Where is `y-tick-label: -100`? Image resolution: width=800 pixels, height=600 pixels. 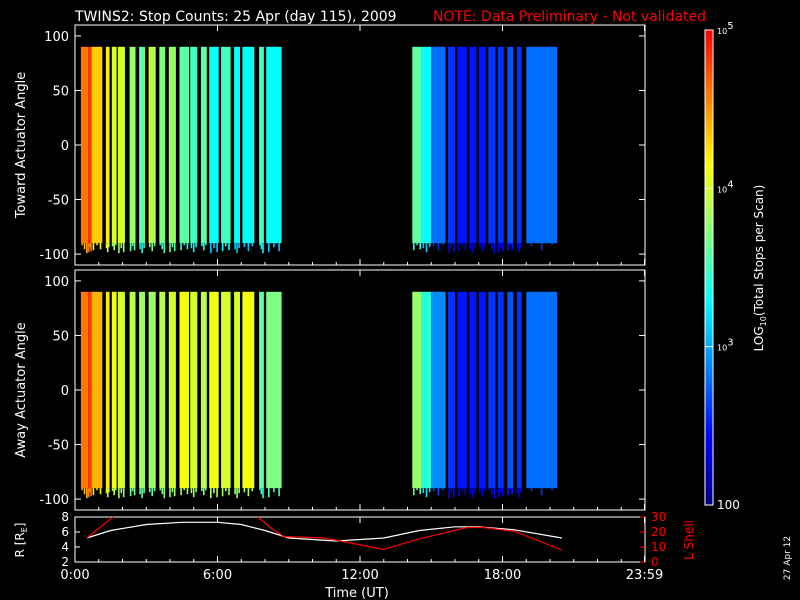
y-tick-label: -100 is located at coordinates (54, 500).